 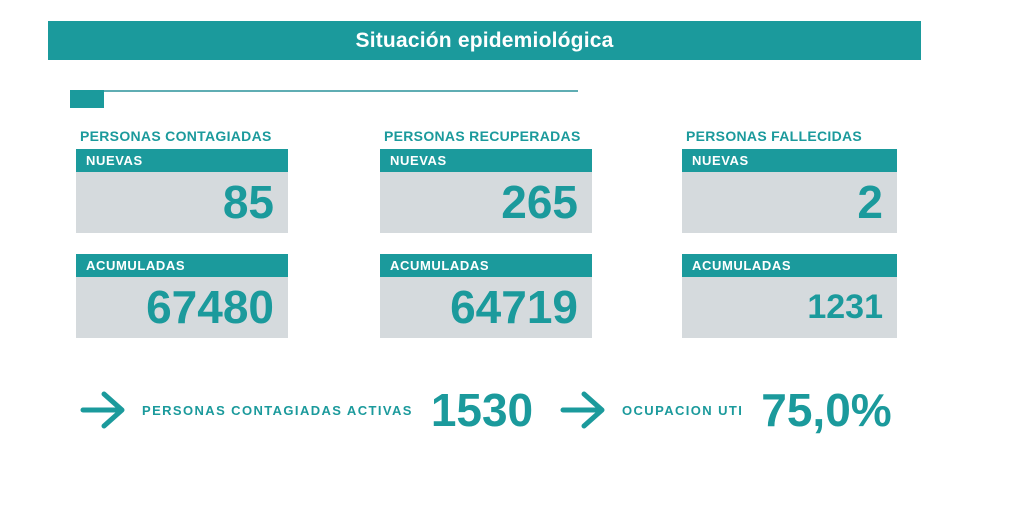 What do you see at coordinates (182, 307) in the screenshot?
I see `stat-card-value: 67480` at bounding box center [182, 307].